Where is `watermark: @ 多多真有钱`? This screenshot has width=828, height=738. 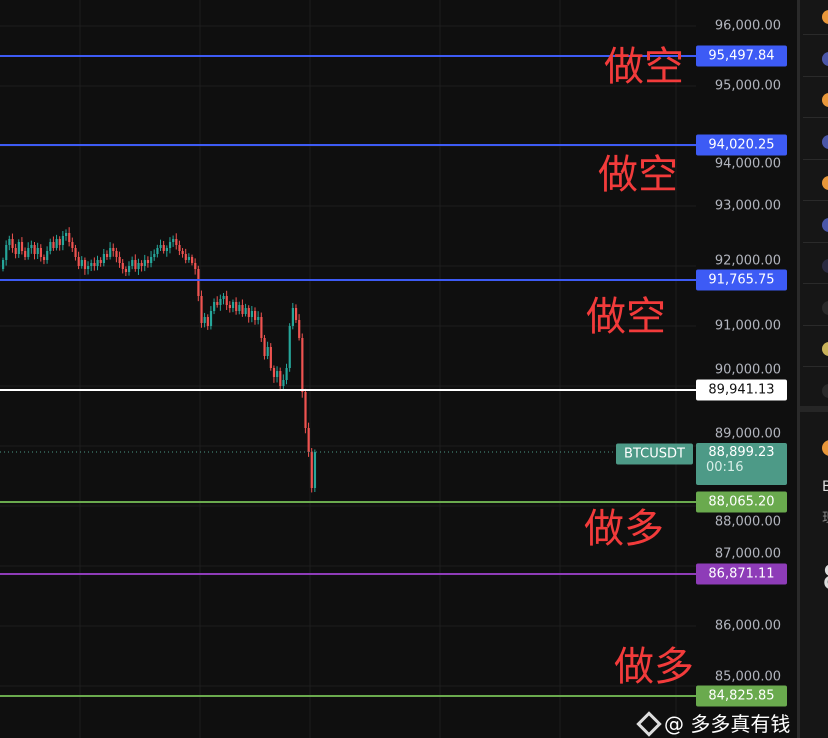 watermark: @ 多多真有钱 is located at coordinates (713, 724).